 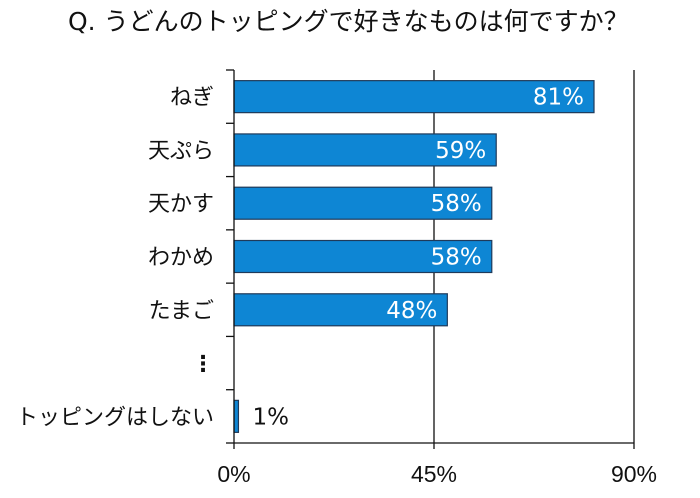 What do you see at coordinates (634, 474) in the screenshot?
I see `x-tick-label: 90%` at bounding box center [634, 474].